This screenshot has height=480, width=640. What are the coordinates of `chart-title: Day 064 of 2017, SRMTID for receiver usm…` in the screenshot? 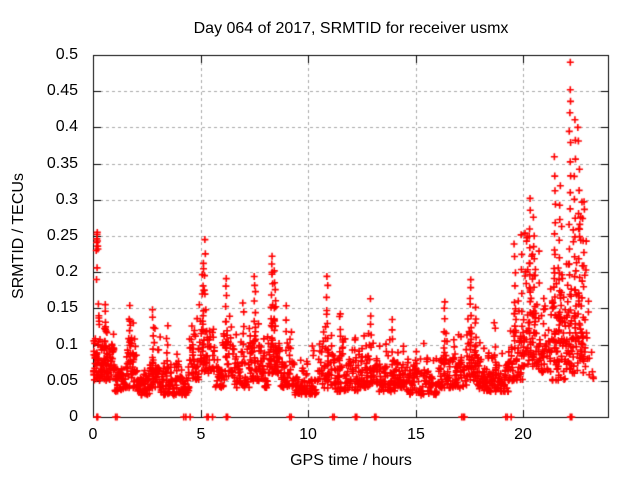 It's located at (351, 28).